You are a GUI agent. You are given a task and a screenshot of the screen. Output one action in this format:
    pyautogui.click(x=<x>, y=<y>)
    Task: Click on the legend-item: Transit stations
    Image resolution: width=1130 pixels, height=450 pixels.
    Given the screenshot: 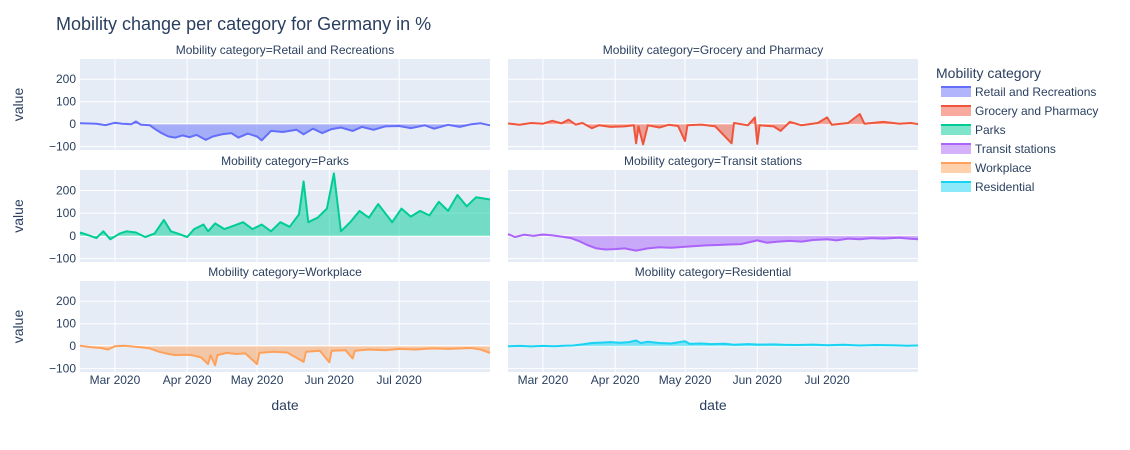 What is the action you would take?
    pyautogui.click(x=998, y=149)
    